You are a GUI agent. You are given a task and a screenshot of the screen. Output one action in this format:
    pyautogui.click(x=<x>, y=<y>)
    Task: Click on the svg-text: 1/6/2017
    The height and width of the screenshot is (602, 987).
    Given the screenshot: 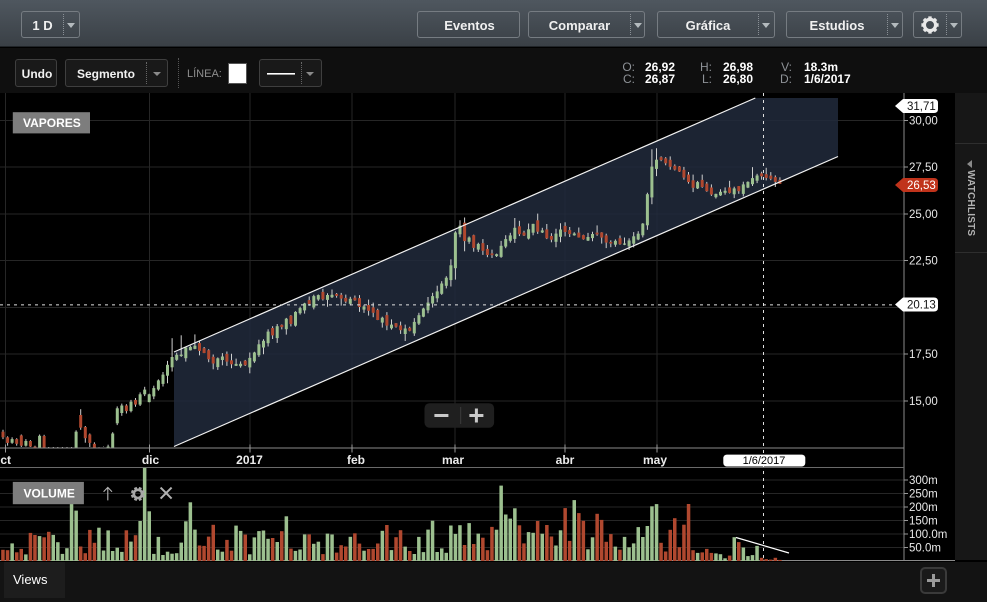 What is the action you would take?
    pyautogui.click(x=764, y=461)
    